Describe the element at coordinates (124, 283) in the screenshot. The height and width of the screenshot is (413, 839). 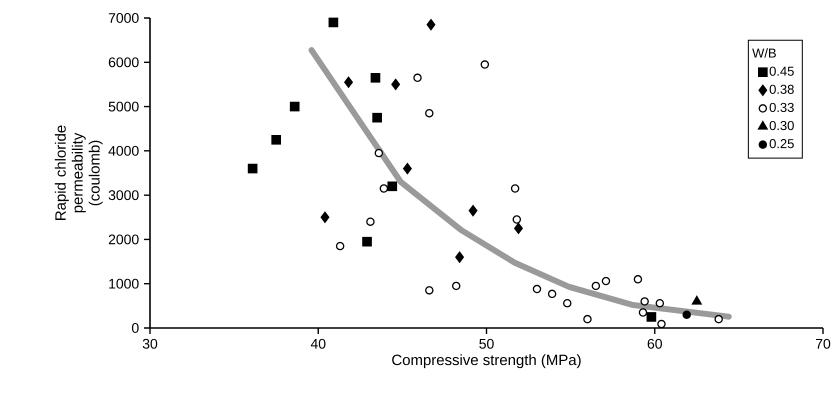
I see `y-tick-label: 1000` at that location.